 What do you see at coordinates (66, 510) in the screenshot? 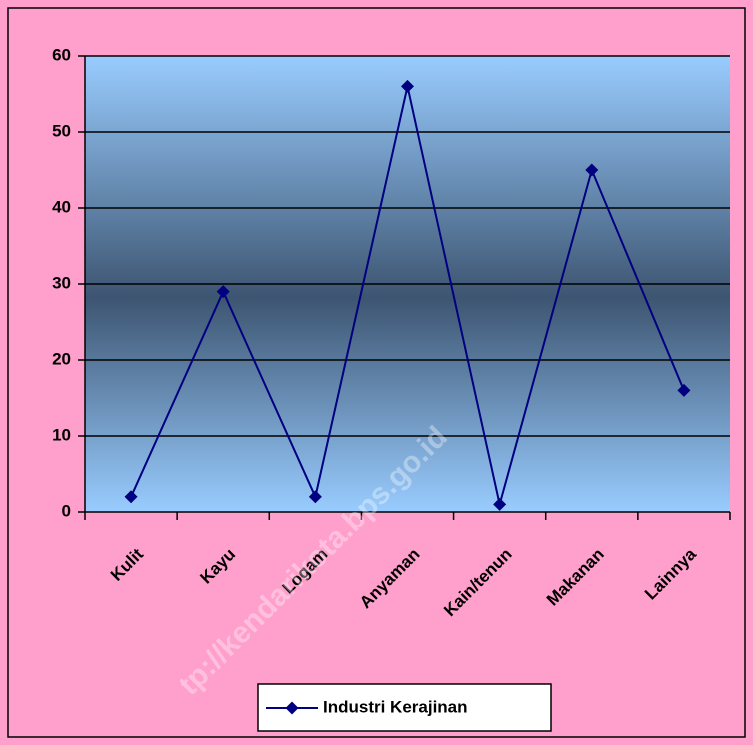
I see `y-tick-label: 0` at bounding box center [66, 510].